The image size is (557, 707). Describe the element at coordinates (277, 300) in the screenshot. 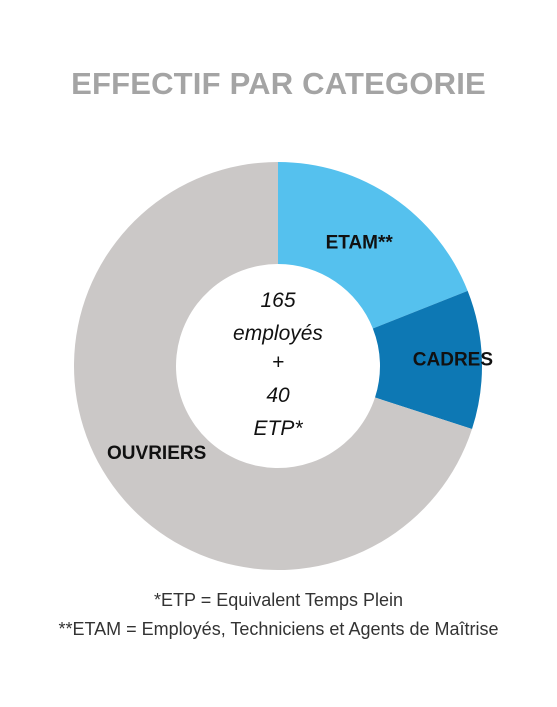

I see `center-line: 165` at that location.